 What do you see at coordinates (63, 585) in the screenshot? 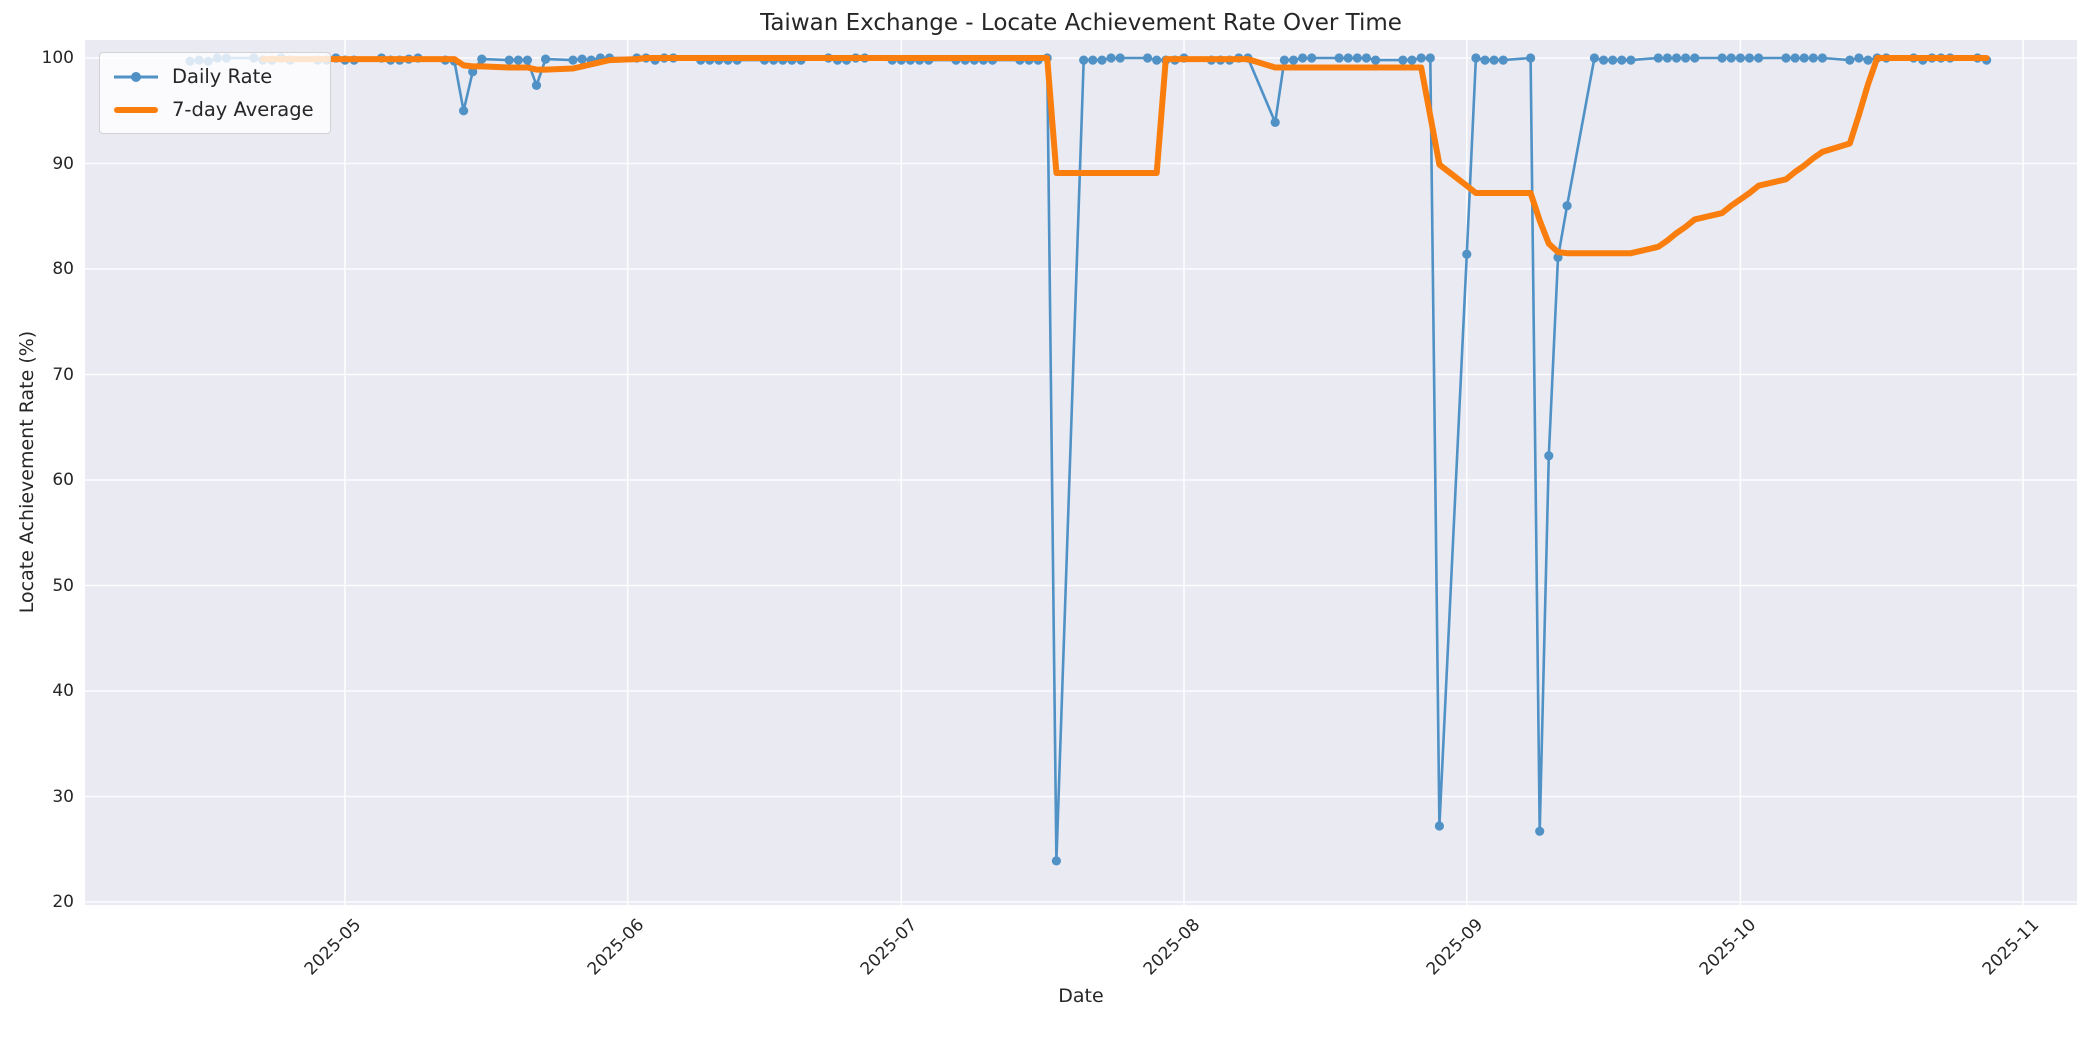
I see `y-tick-label: 50` at bounding box center [63, 585].